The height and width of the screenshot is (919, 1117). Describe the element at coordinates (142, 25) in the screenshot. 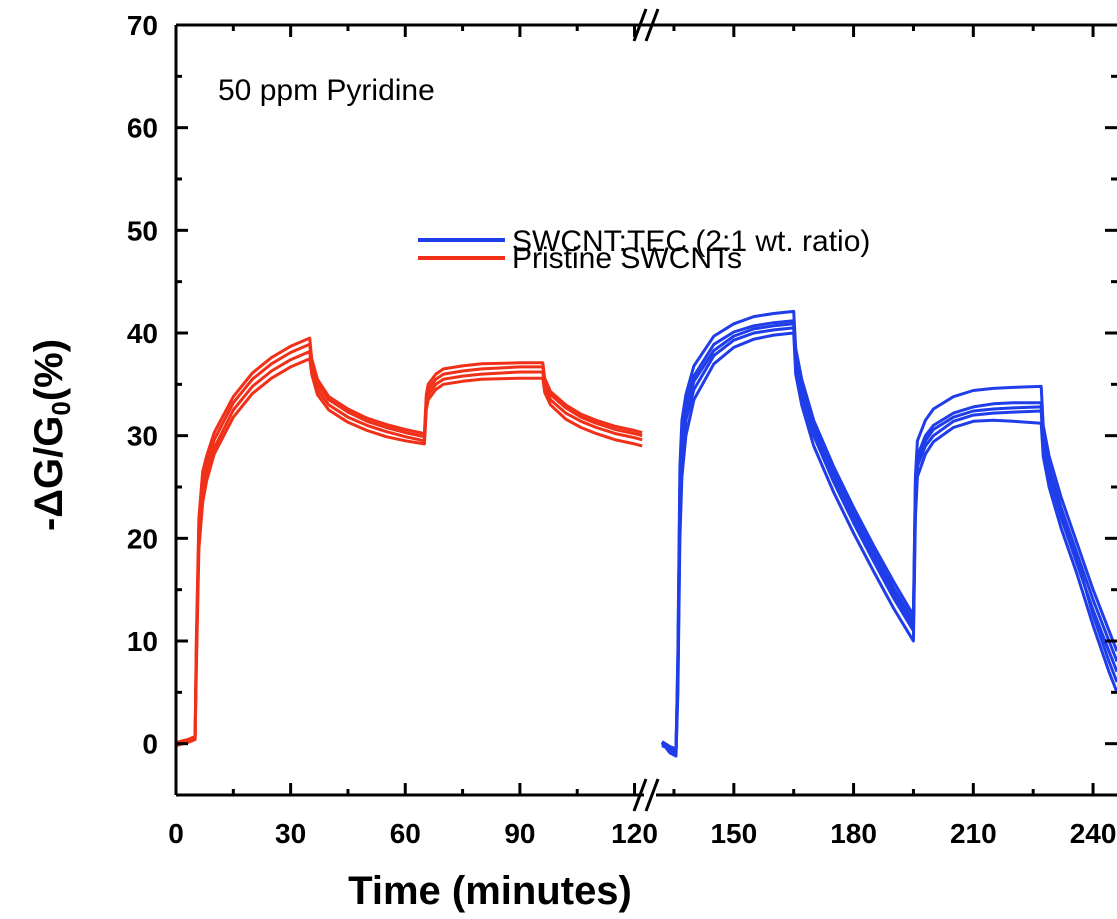

I see `y-tick-label-70: 70` at that location.